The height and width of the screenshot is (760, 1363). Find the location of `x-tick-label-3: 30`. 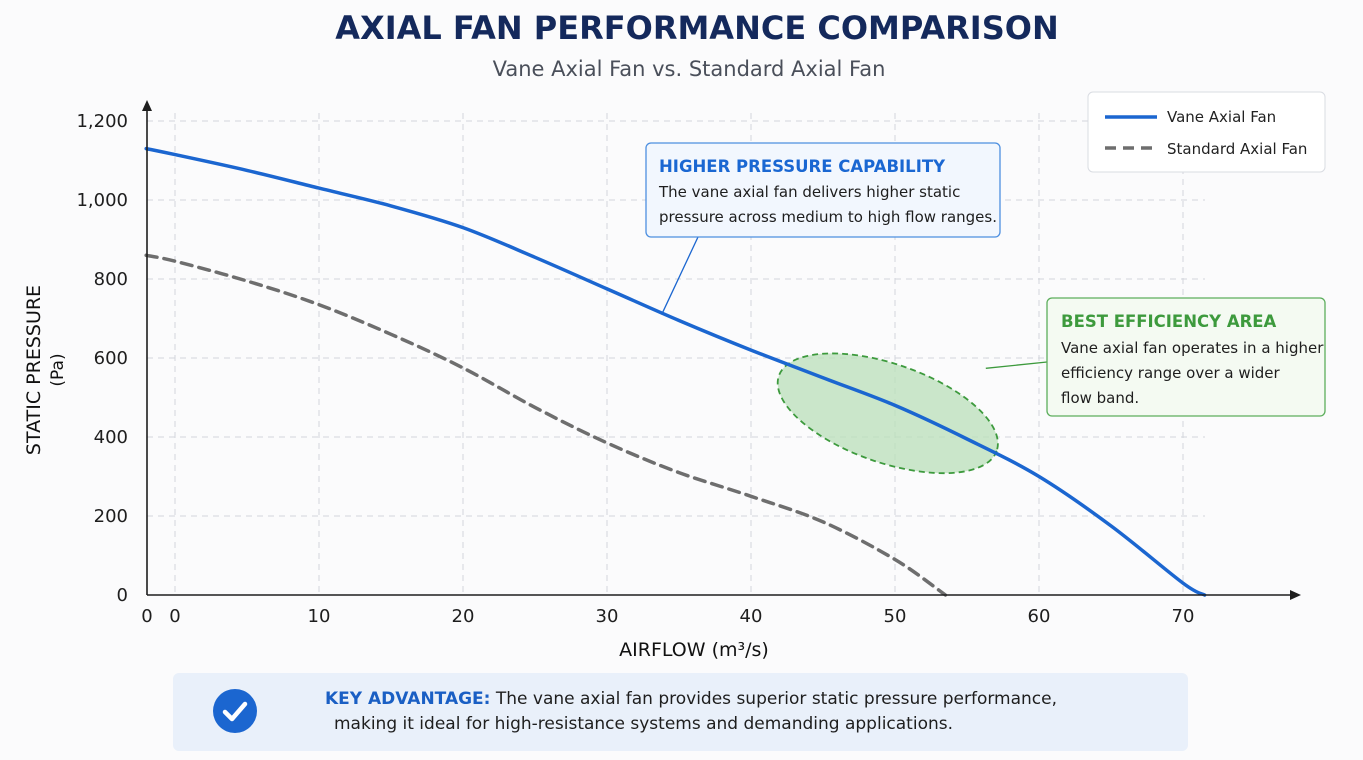

x-tick-label-3: 30 is located at coordinates (607, 616).